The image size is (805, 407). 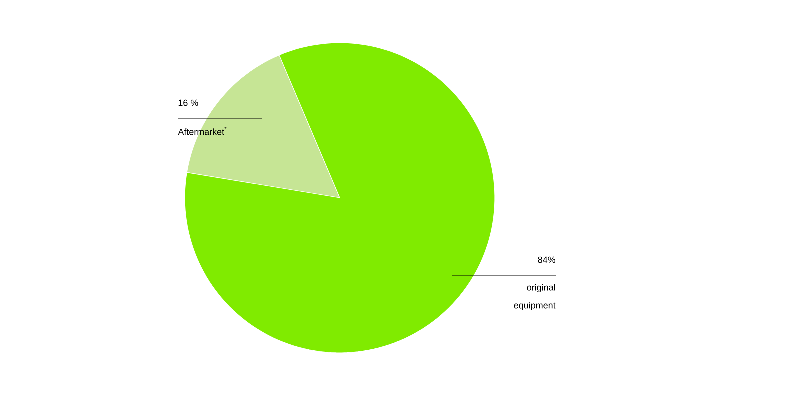 I want to click on slice-label: Aftermarket$^{*}$, so click(x=202, y=131).